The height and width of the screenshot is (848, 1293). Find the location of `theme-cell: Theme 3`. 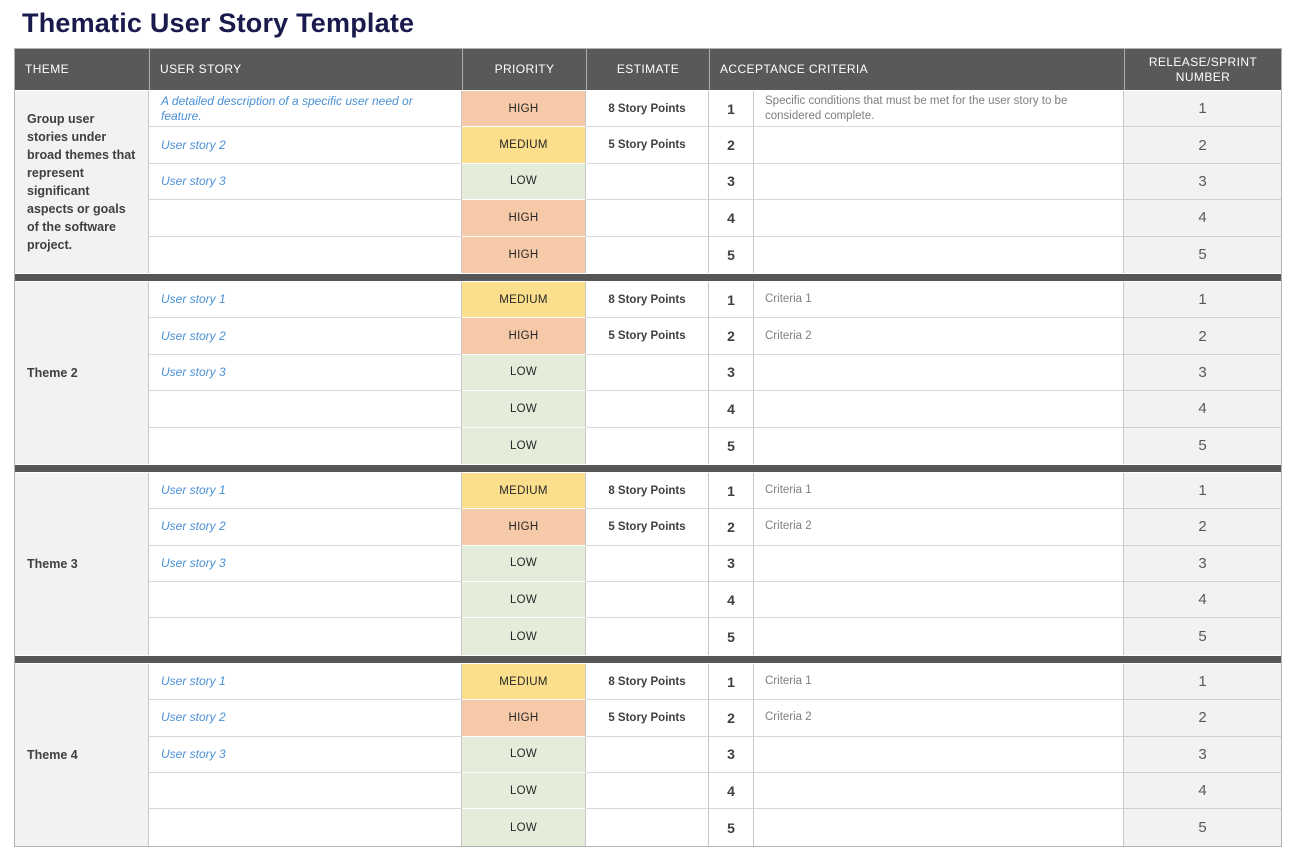

theme-cell: Theme 3 is located at coordinates (82, 563).